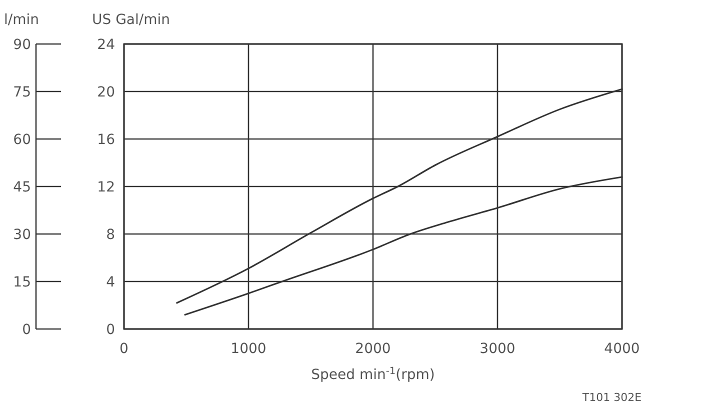  What do you see at coordinates (124, 349) in the screenshot?
I see `x-tick-label: 0` at bounding box center [124, 349].